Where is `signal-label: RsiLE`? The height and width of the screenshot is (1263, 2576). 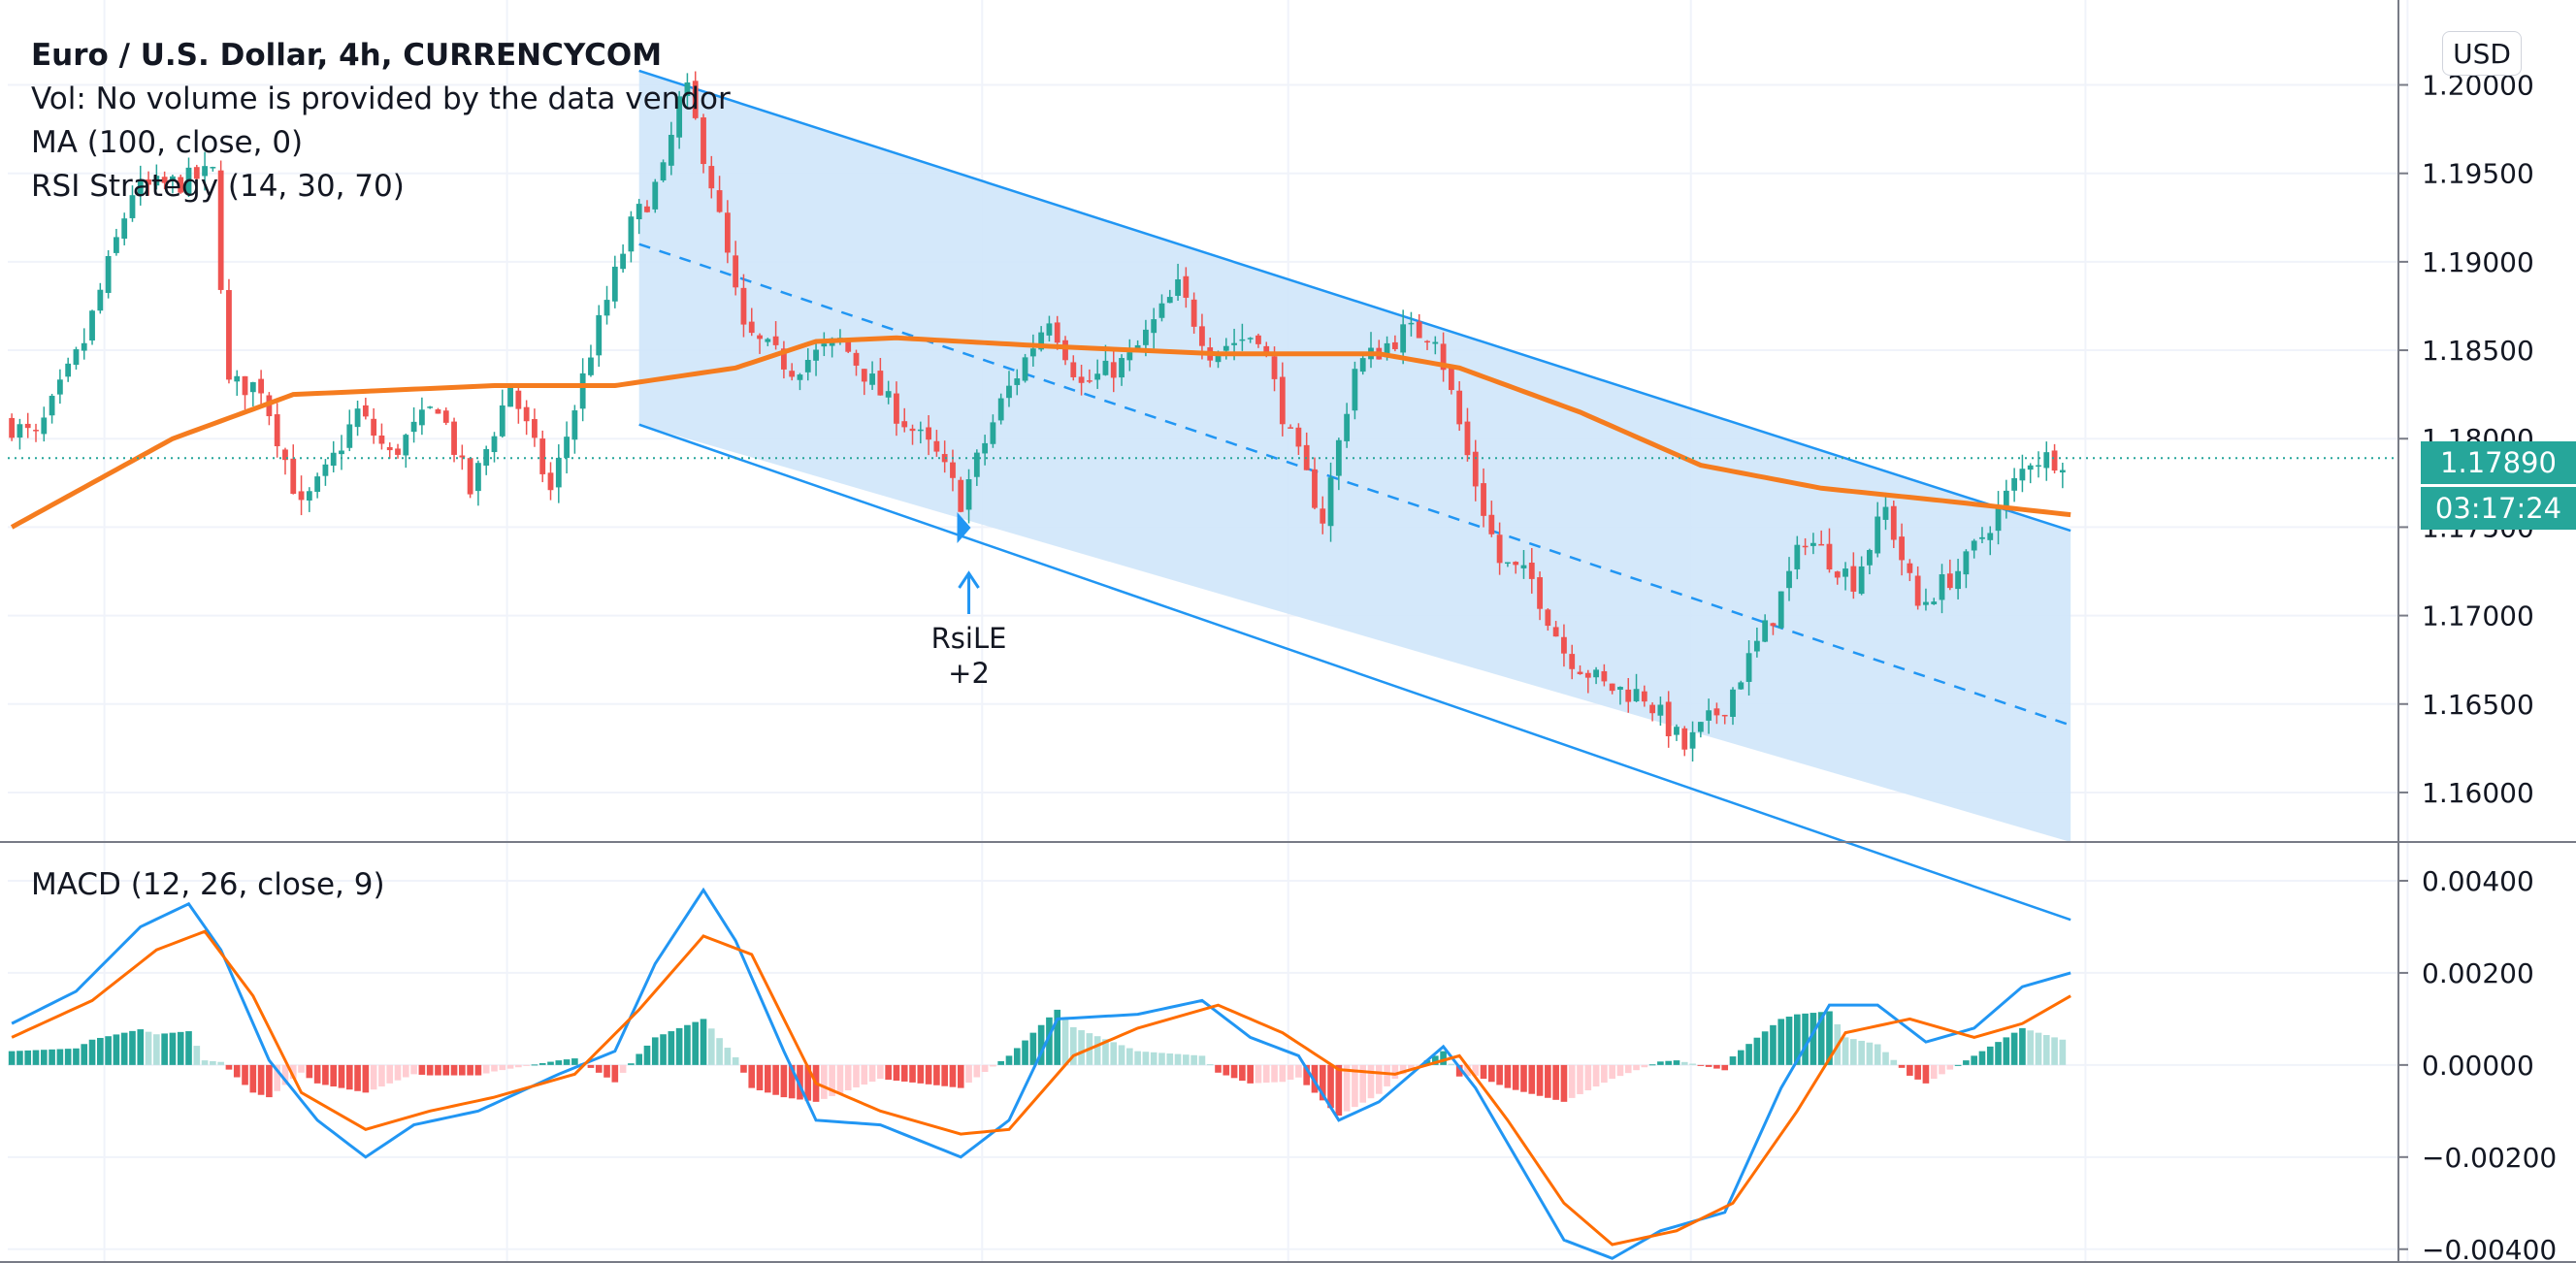
signal-label: RsiLE is located at coordinates (969, 639).